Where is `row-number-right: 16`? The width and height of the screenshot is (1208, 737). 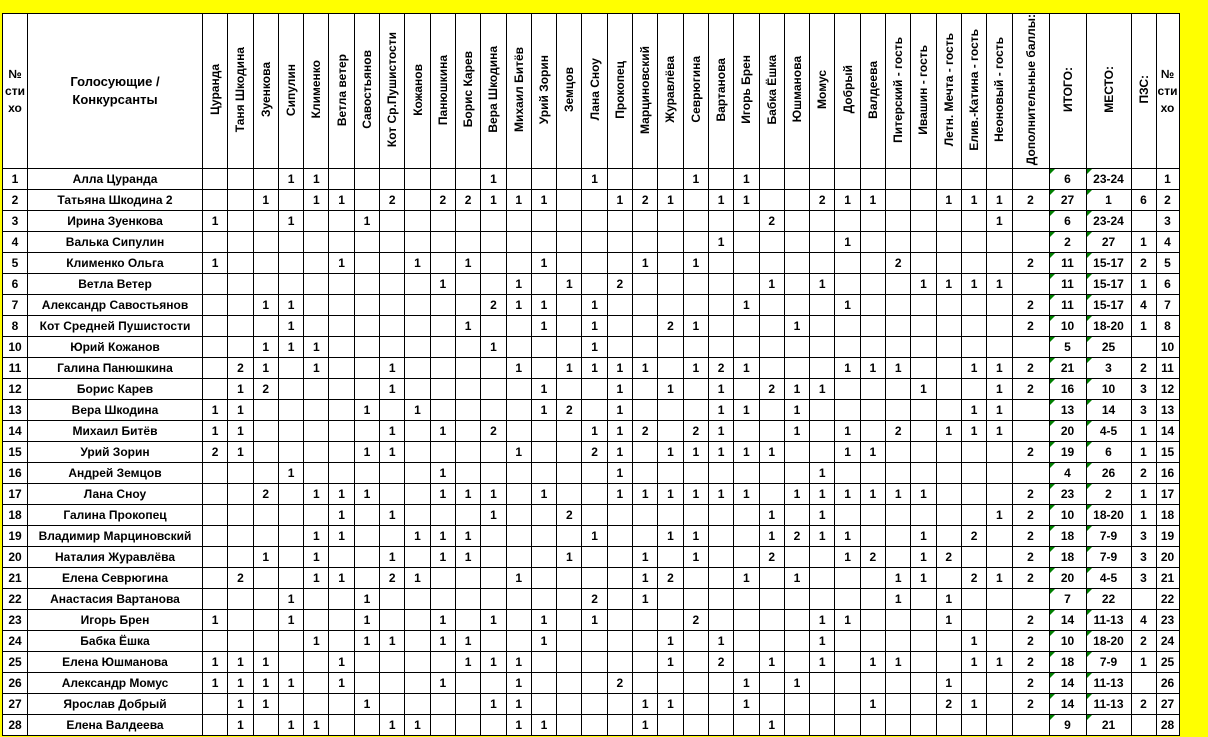 row-number-right: 16 is located at coordinates (1167, 473).